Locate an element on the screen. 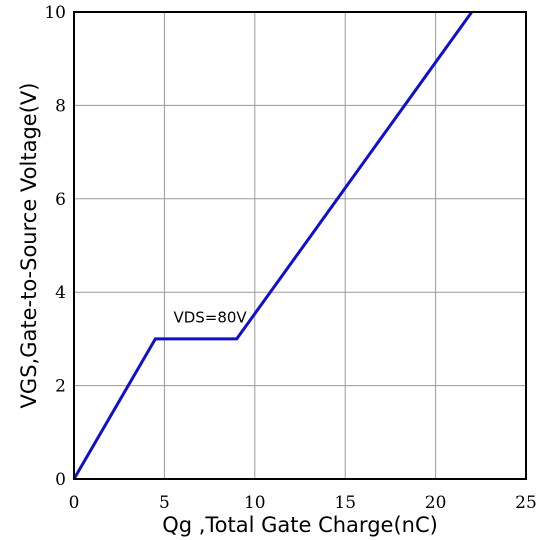 The width and height of the screenshot is (548, 540). y-tick-label: 4 is located at coordinates (60, 293).